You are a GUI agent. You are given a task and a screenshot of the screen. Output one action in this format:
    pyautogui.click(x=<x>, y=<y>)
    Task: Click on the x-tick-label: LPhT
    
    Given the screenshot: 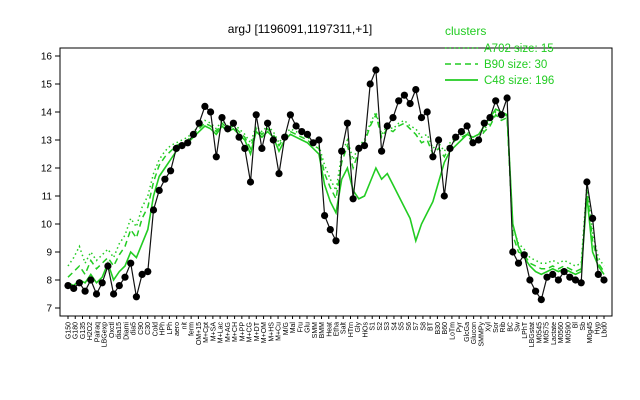 What is the action you would take?
    pyautogui.click(x=525, y=329)
    